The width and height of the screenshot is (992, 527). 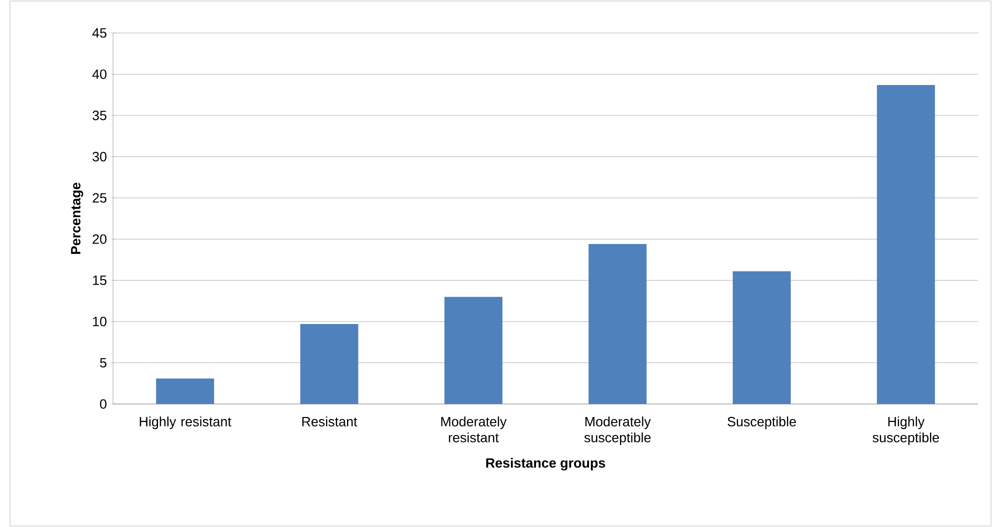 I want to click on x-tick-label: Highly resistant, so click(x=186, y=423).